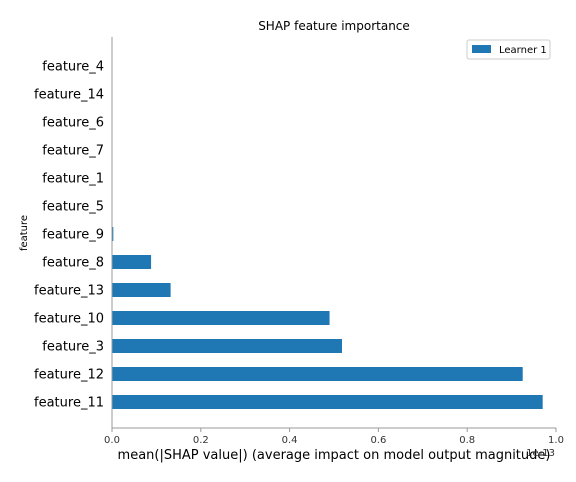  I want to click on legend-swatch, so click(481, 49).